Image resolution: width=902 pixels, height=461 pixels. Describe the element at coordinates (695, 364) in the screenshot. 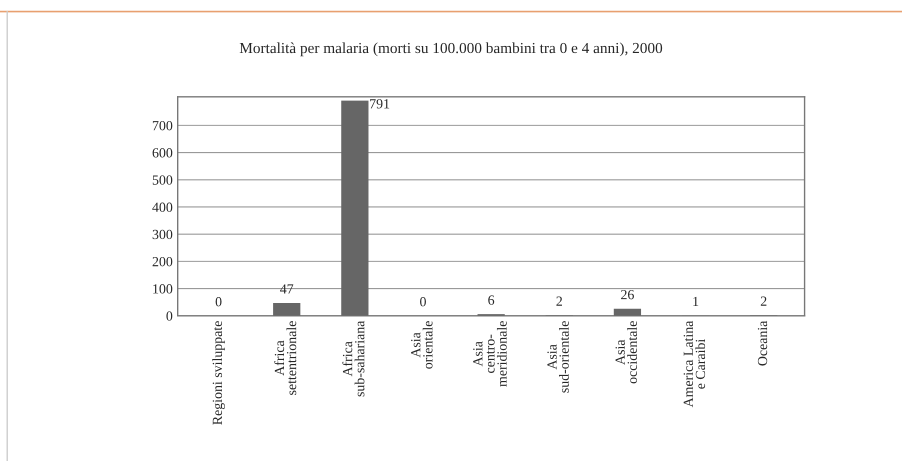

I see `x-tick-label: America Latina e Caraibi` at that location.